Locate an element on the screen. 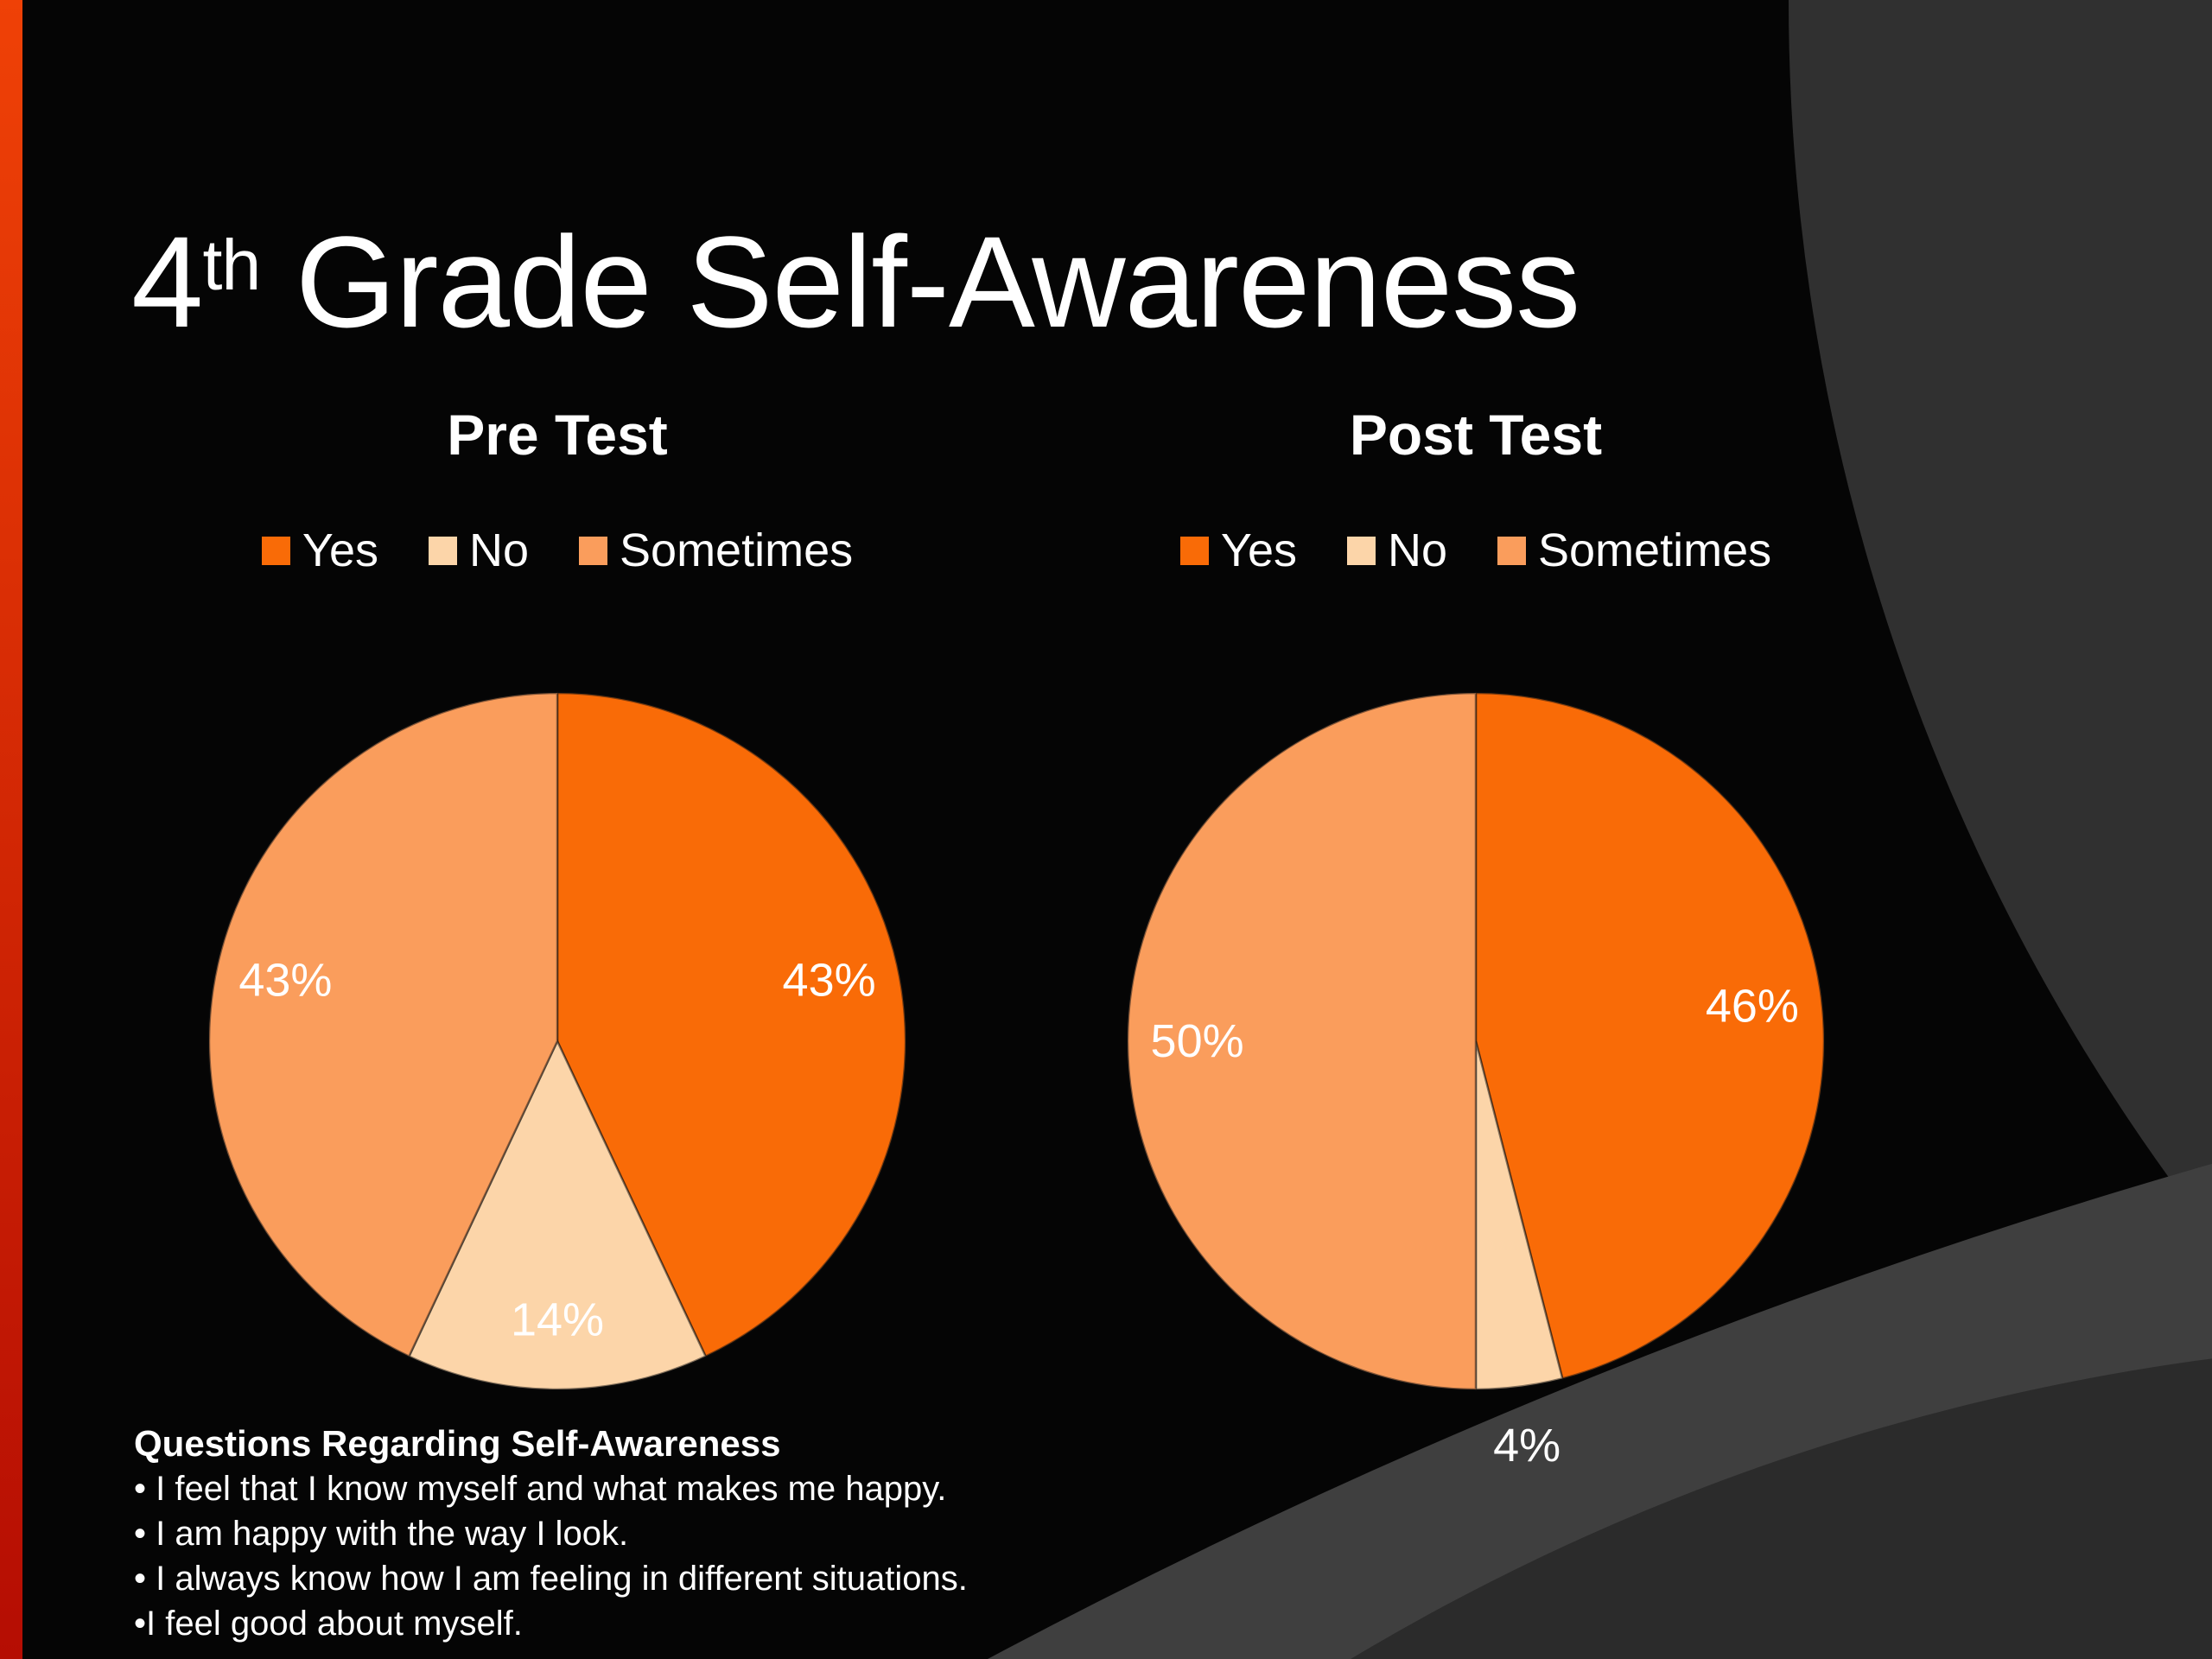 The height and width of the screenshot is (1659, 2212). chart-legend-pre-test: Yes No Sometimes is located at coordinates (557, 550).